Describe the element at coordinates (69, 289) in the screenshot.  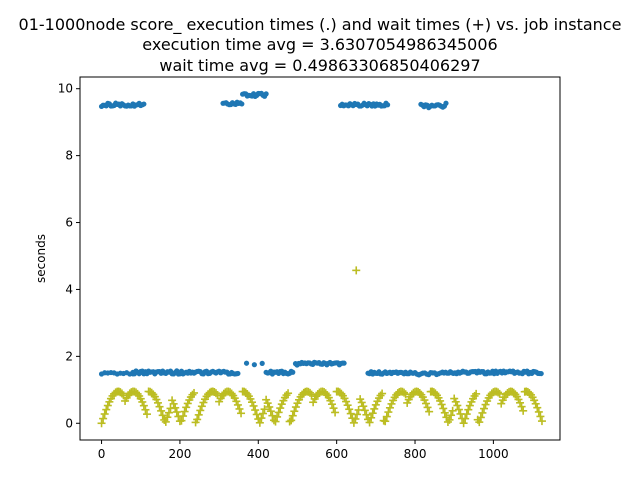
I see `y-tick-label: 4` at that location.